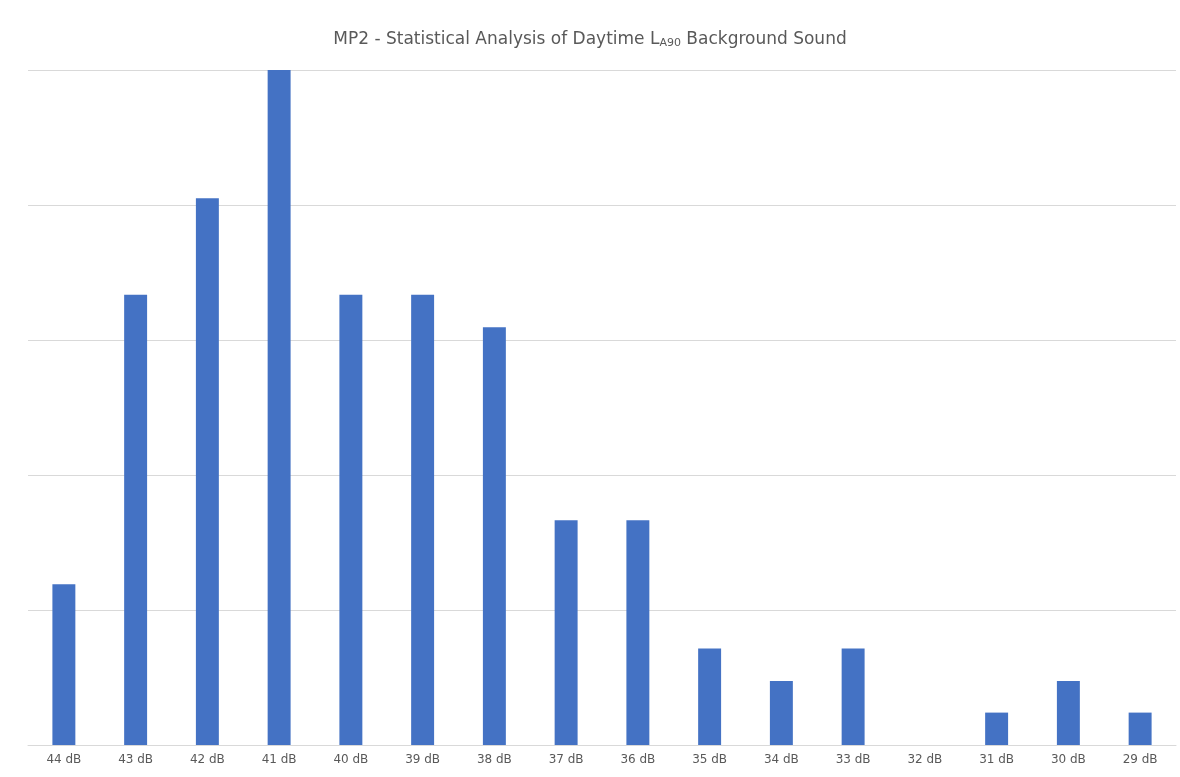  I want to click on x-tick-label: 33 dB, so click(853, 759).